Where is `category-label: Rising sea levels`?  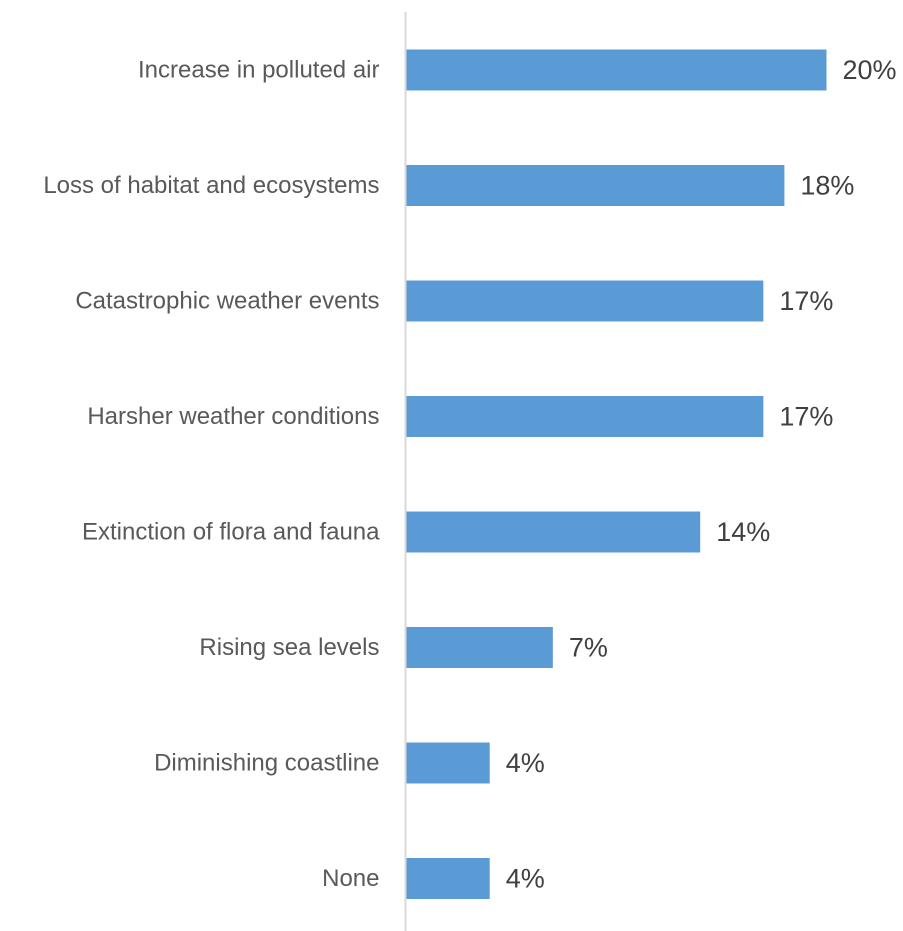 category-label: Rising sea levels is located at coordinates (289, 647).